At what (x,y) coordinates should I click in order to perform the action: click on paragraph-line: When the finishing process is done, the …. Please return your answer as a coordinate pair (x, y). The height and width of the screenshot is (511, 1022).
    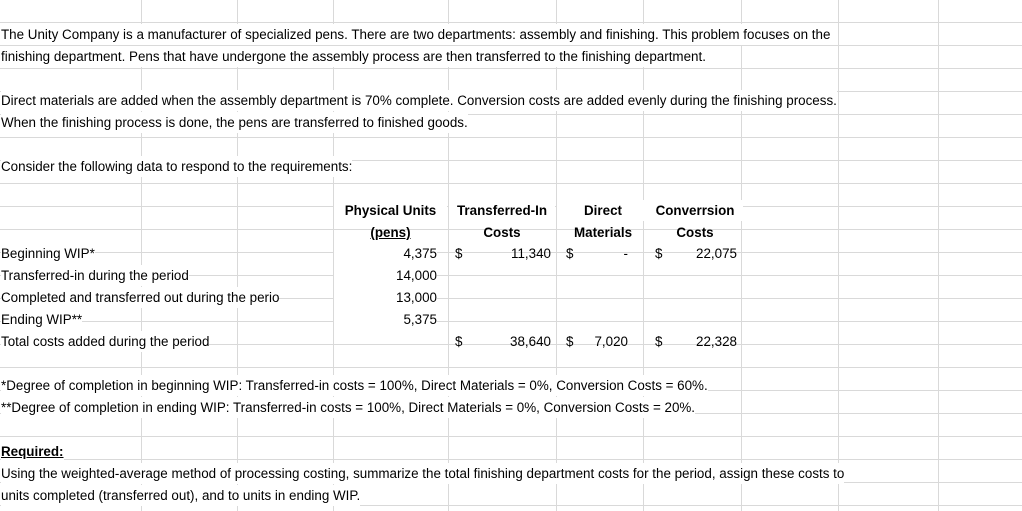
    Looking at the image, I should click on (234, 122).